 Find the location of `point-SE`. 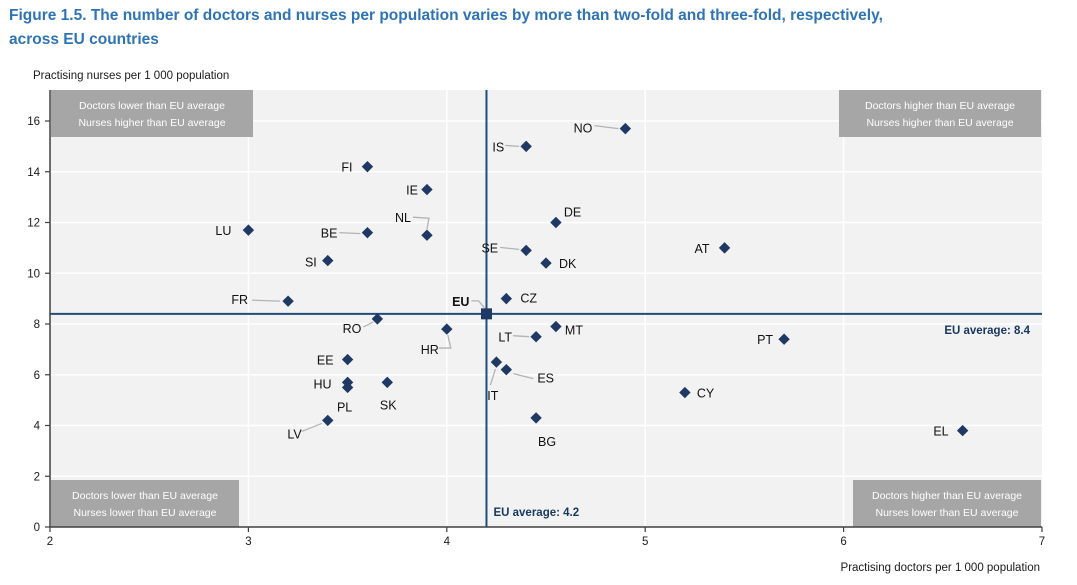

point-SE is located at coordinates (526, 250).